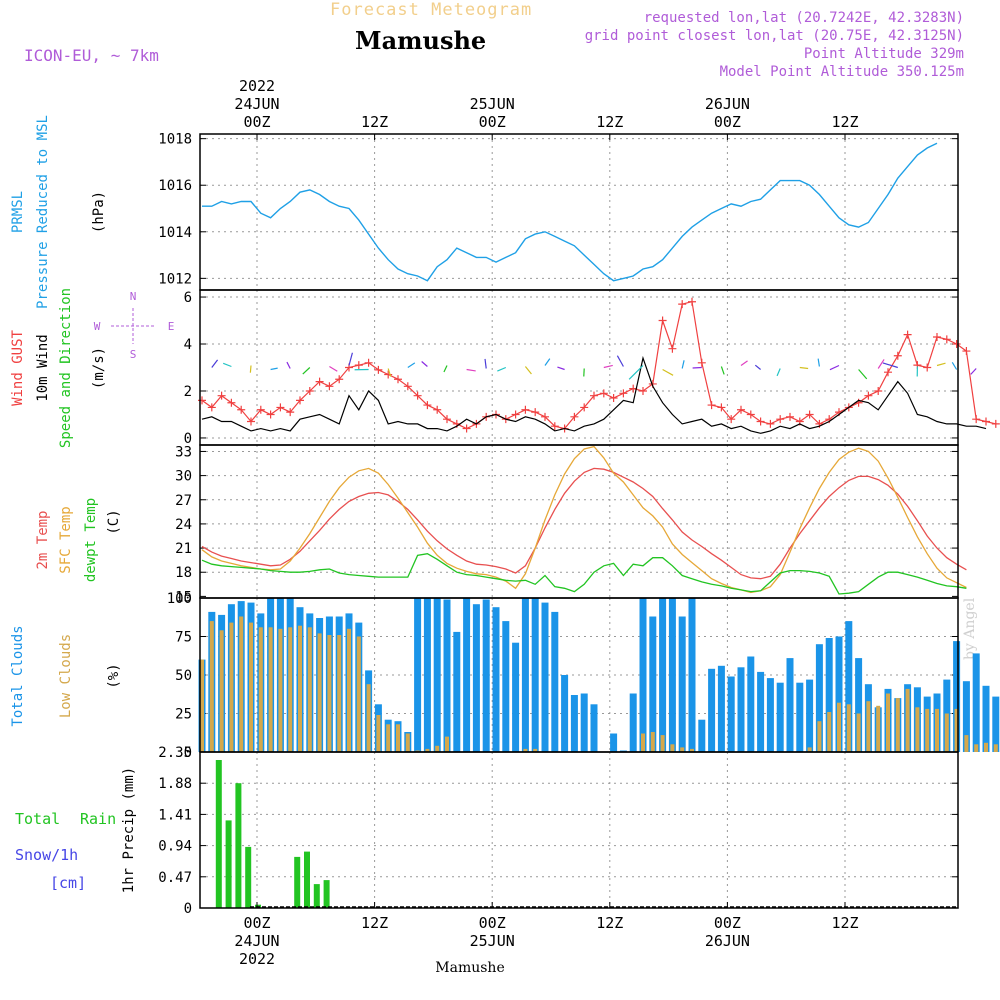 This screenshot has height=1000, width=1000. I want to click on y-tick-label: 1018, so click(175, 140).